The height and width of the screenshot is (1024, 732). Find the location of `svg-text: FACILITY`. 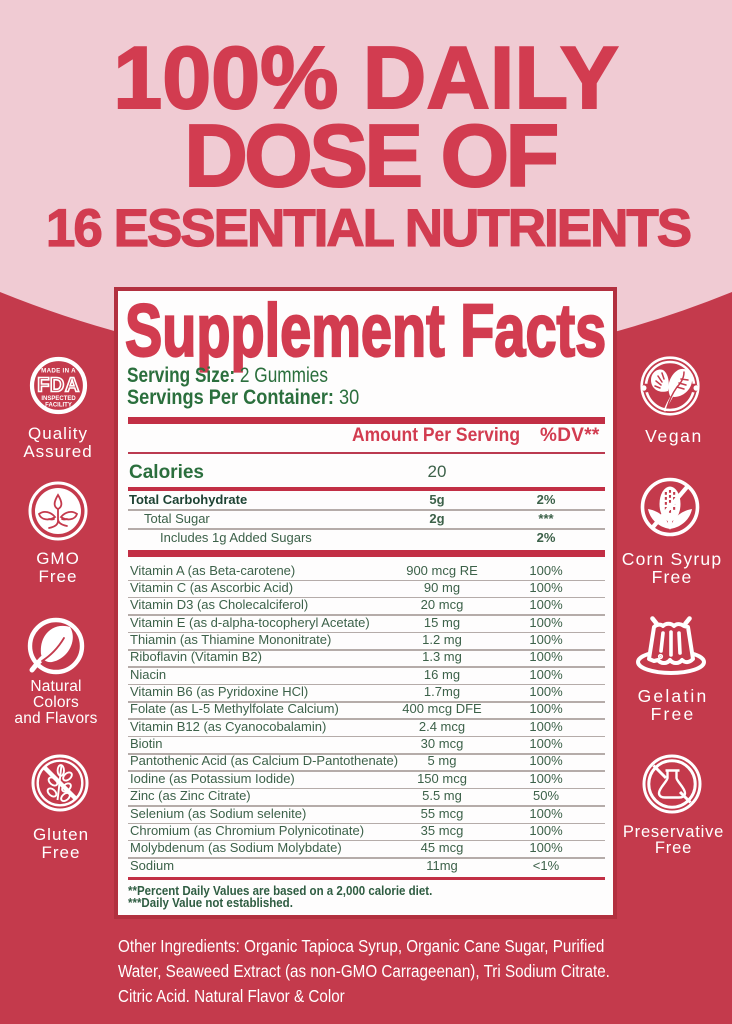

svg-text: FACILITY is located at coordinates (58, 406).